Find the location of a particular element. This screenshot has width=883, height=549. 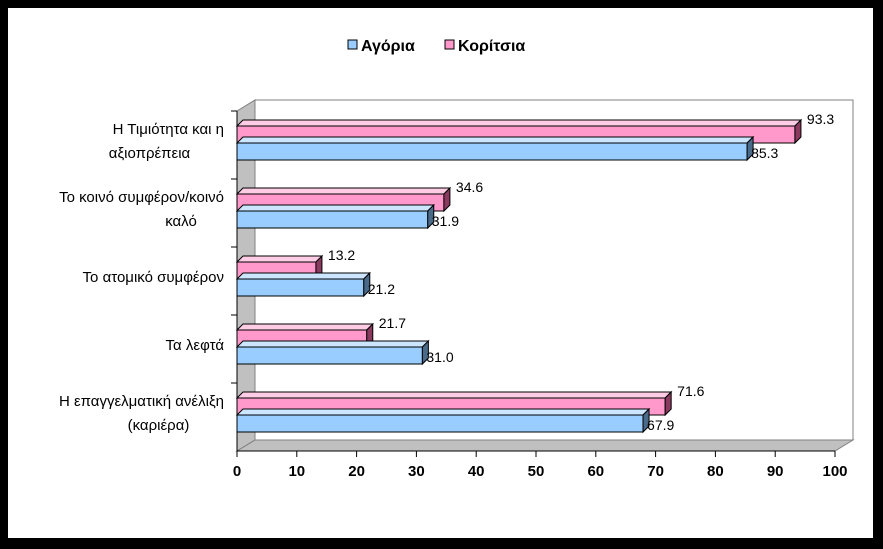

floor is located at coordinates (545, 445).